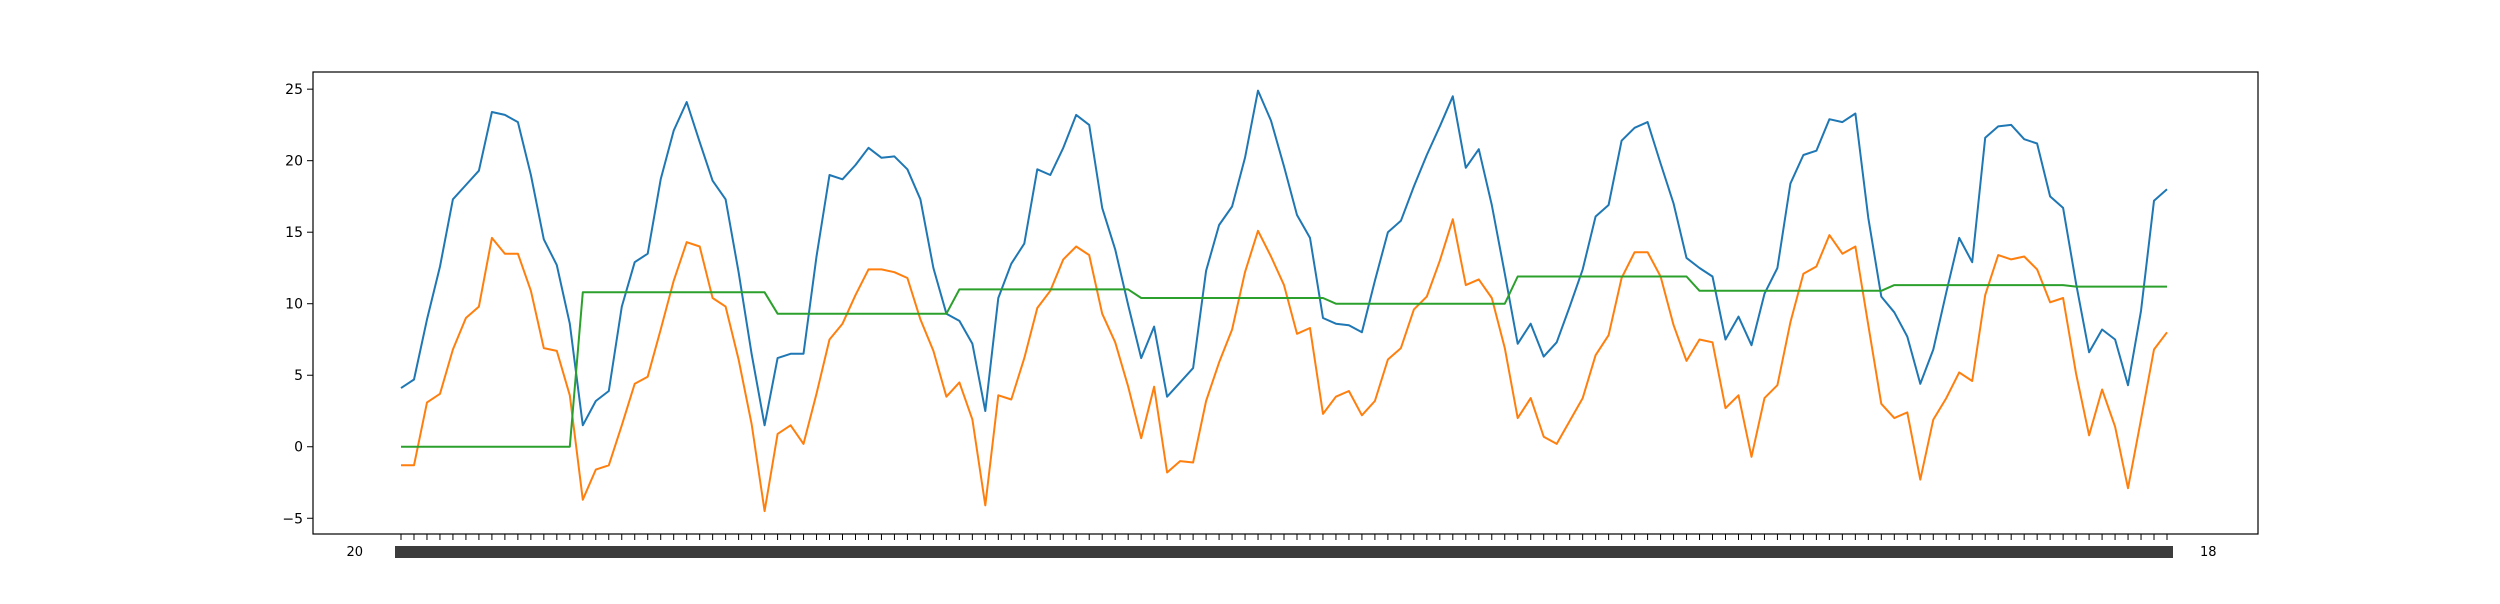  What do you see at coordinates (294, 233) in the screenshot?
I see `y-tick-label: 15` at bounding box center [294, 233].